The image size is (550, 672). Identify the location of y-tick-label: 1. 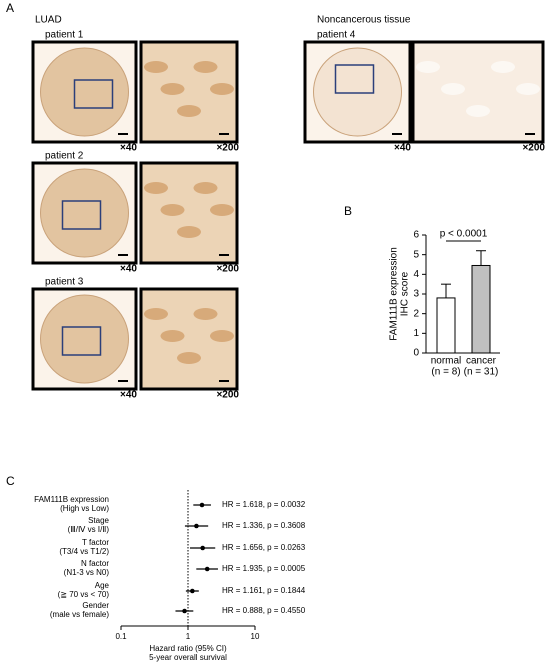
(416, 333).